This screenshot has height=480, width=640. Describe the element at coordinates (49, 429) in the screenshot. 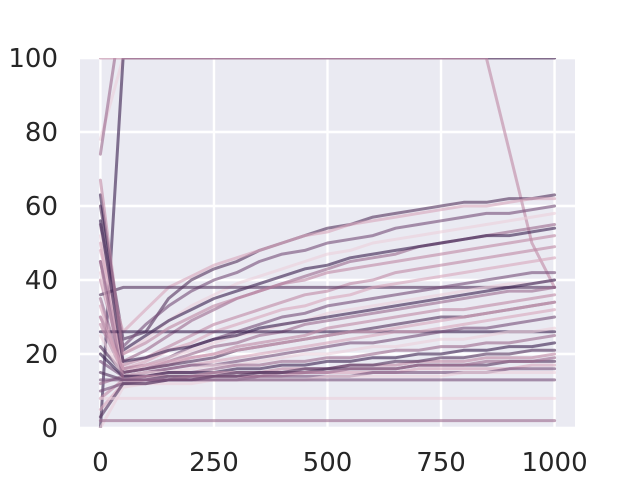

I see `y-tick-label: 0` at that location.